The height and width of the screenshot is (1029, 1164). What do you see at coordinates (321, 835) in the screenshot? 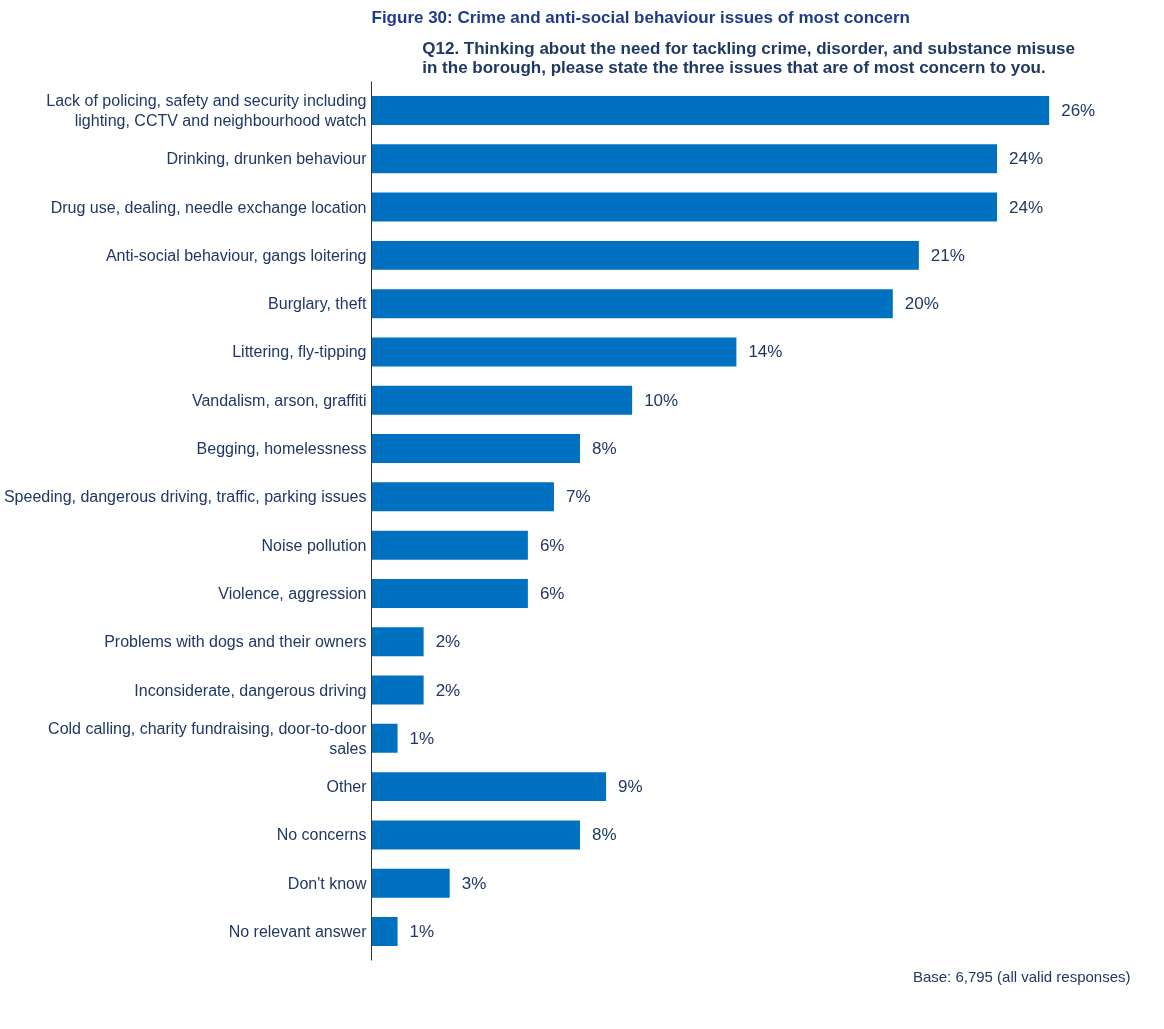
I see `y-tick-label: No concerns` at bounding box center [321, 835].